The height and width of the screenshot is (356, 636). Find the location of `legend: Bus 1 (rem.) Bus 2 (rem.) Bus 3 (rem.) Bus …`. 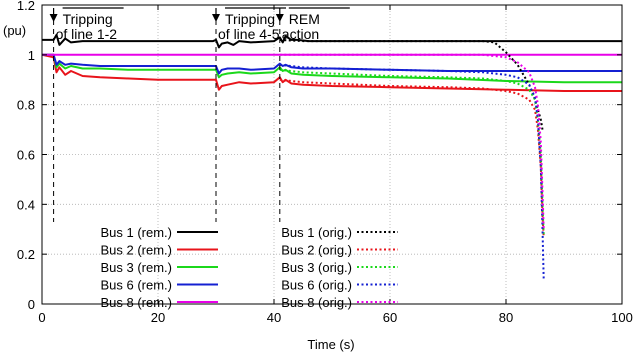

legend: Bus 1 (rem.) Bus 2 (rem.) Bus 3 (rem.) Bus … is located at coordinates (249, 267).